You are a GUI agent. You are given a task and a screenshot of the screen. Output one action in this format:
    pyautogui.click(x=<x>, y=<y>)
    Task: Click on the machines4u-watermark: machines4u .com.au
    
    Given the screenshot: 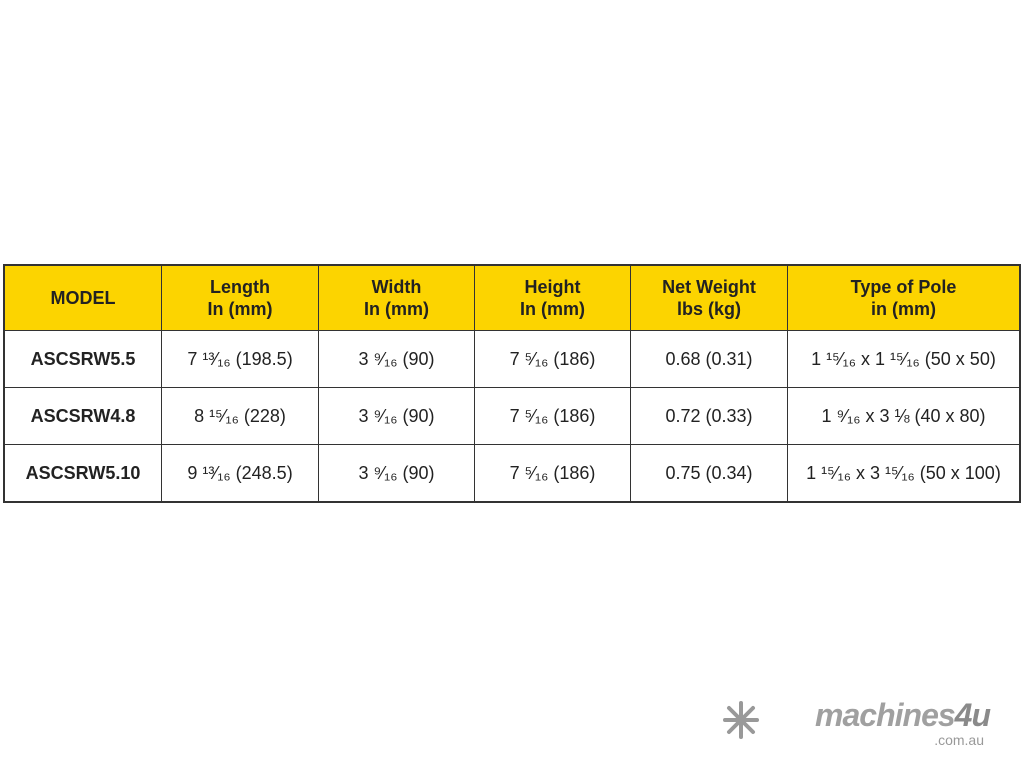 What is the action you would take?
    pyautogui.click(x=857, y=724)
    